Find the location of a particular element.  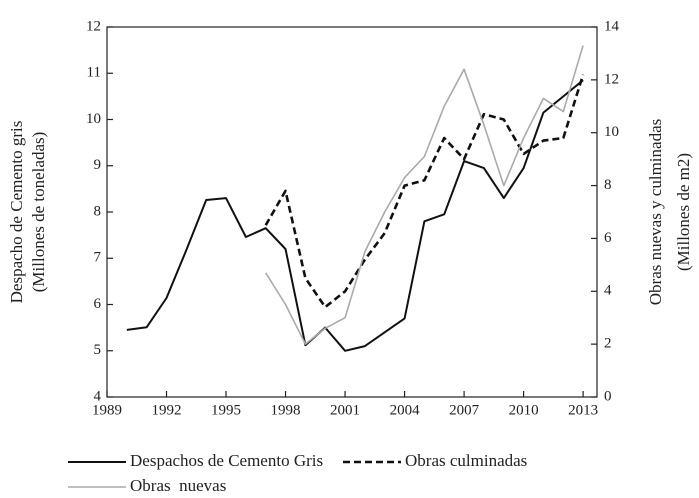

legend-label: Despachos de Cemento Gris is located at coordinates (226, 460).